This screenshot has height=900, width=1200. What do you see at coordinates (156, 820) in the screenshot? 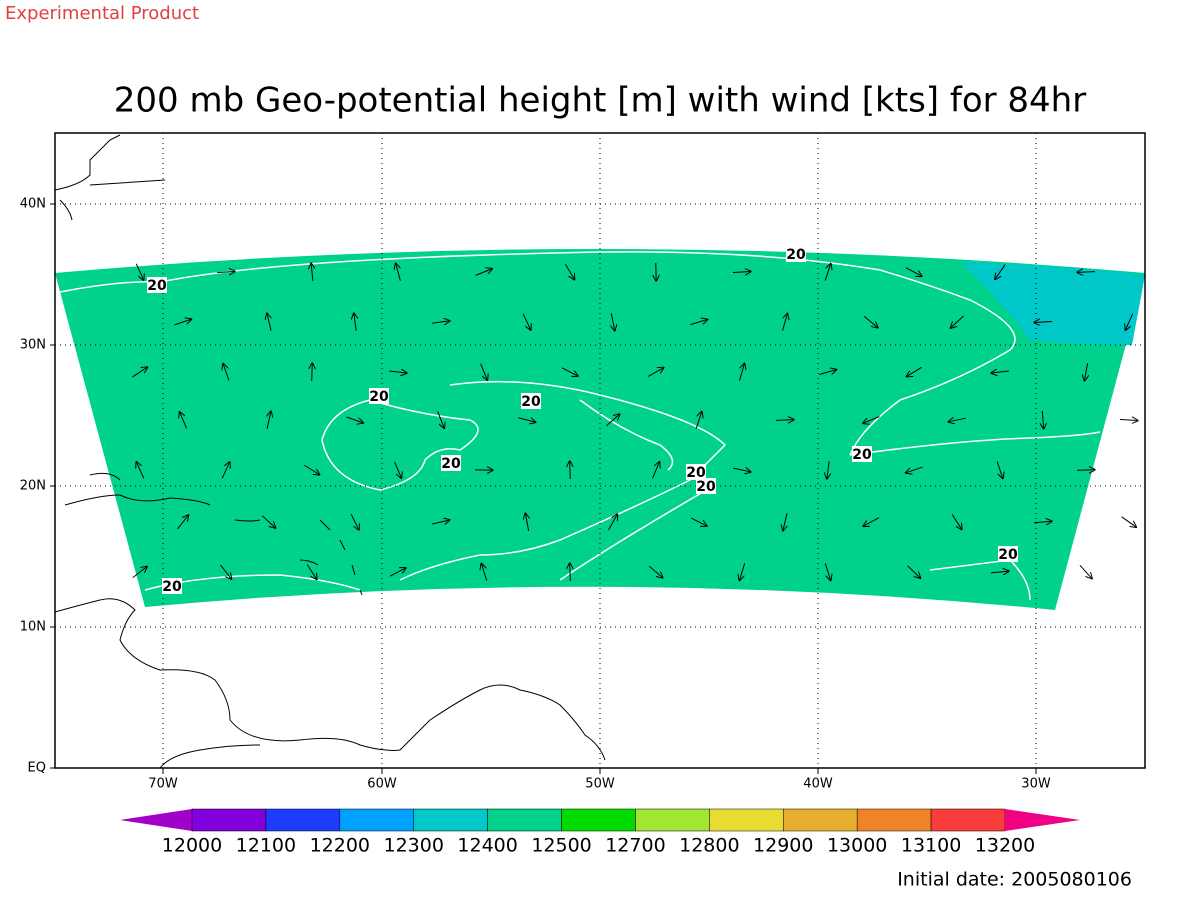
I see `colorbar-low-triangle` at bounding box center [156, 820].